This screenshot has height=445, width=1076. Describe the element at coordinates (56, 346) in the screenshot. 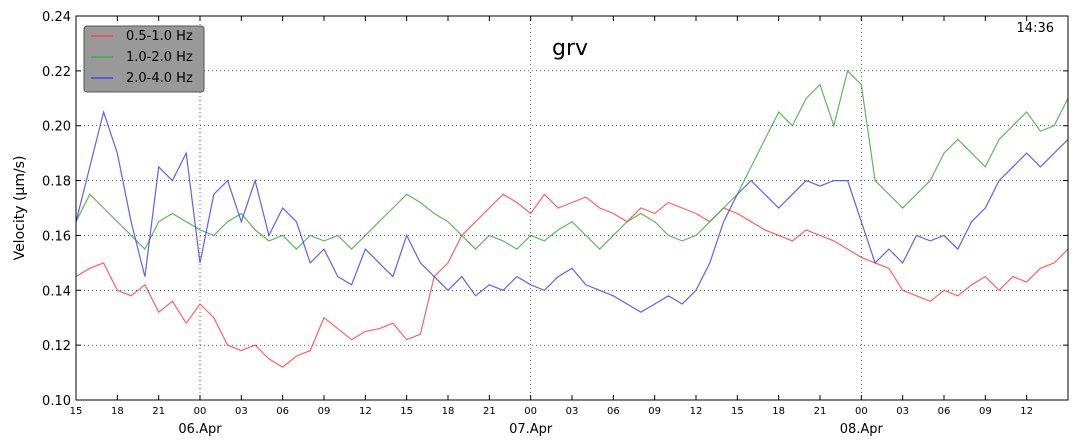

I see `y-tick-label: 0.12` at that location.